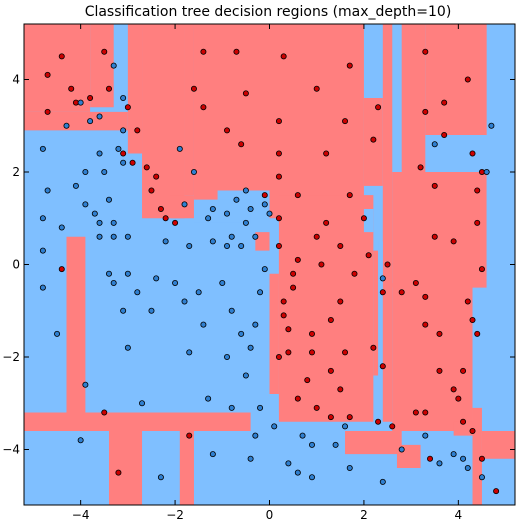 The height and width of the screenshot is (522, 523). I want to click on y-tick-label: 0, so click(16, 265).